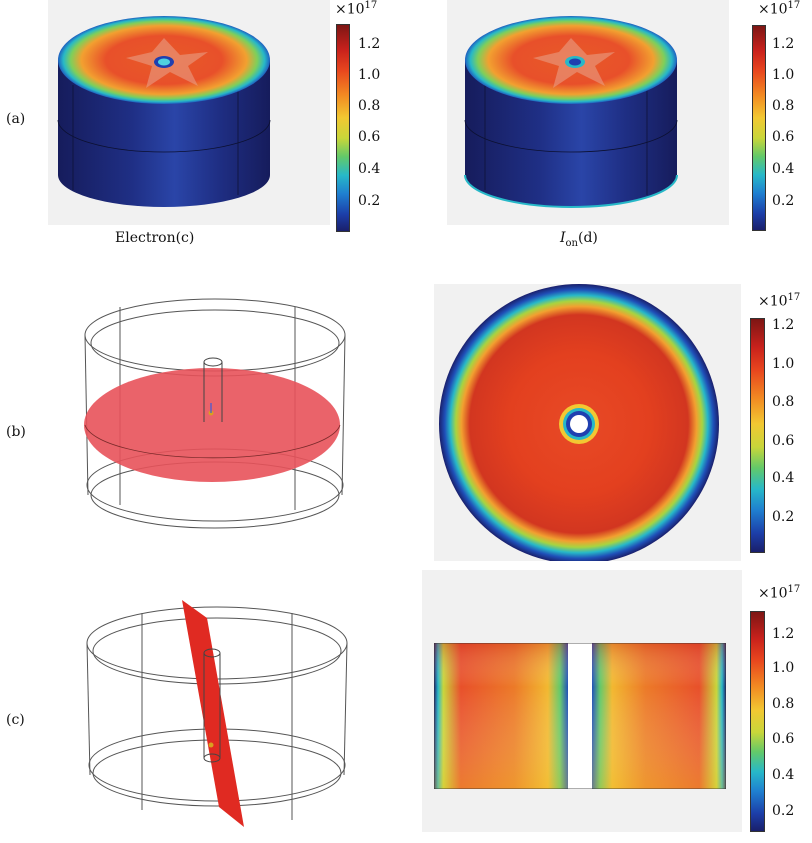 Image resolution: width=812 pixels, height=843 pixels. I want to click on tick-a-right-5: 0.4, so click(783, 169).